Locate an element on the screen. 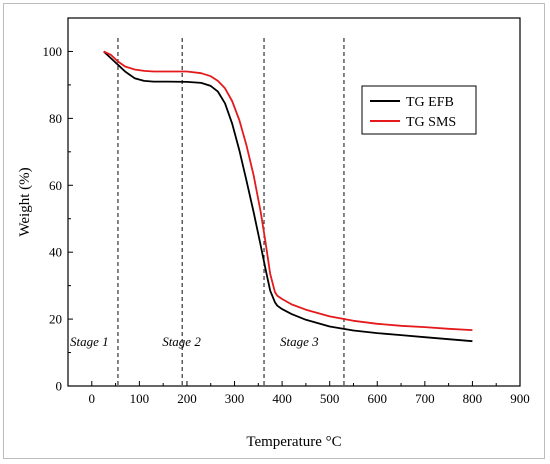 The width and height of the screenshot is (550, 464). stage-label: Stage 2 is located at coordinates (181, 341).